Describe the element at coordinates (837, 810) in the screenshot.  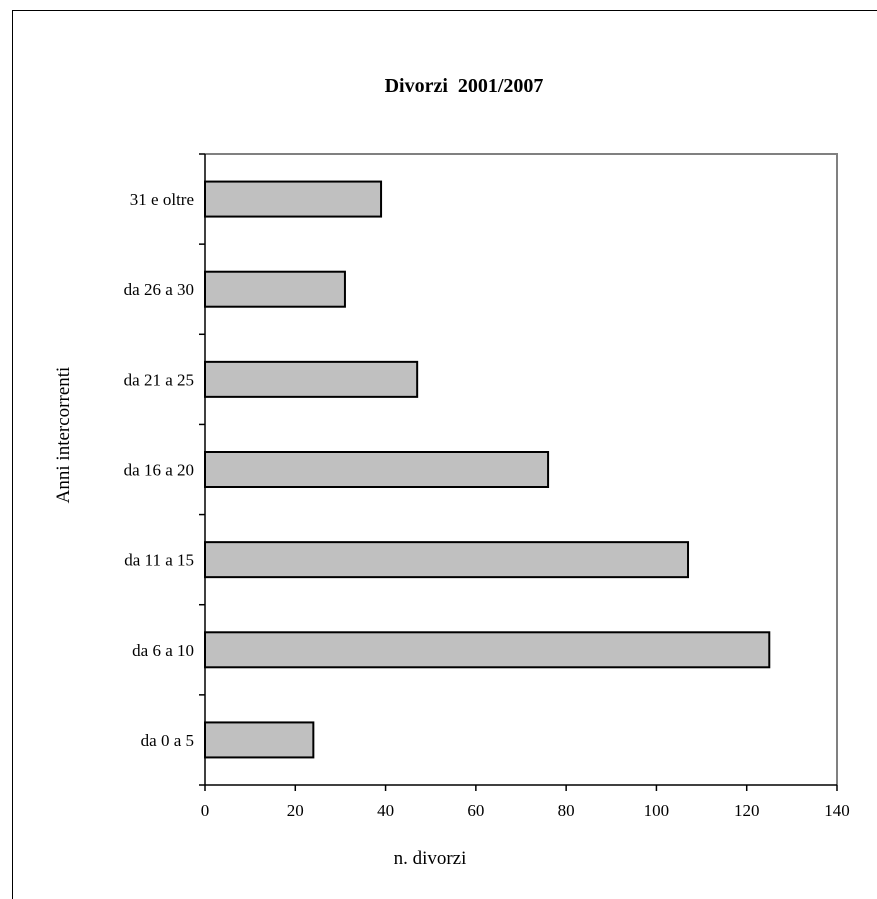
I see `x-tick-label: 140` at that location.